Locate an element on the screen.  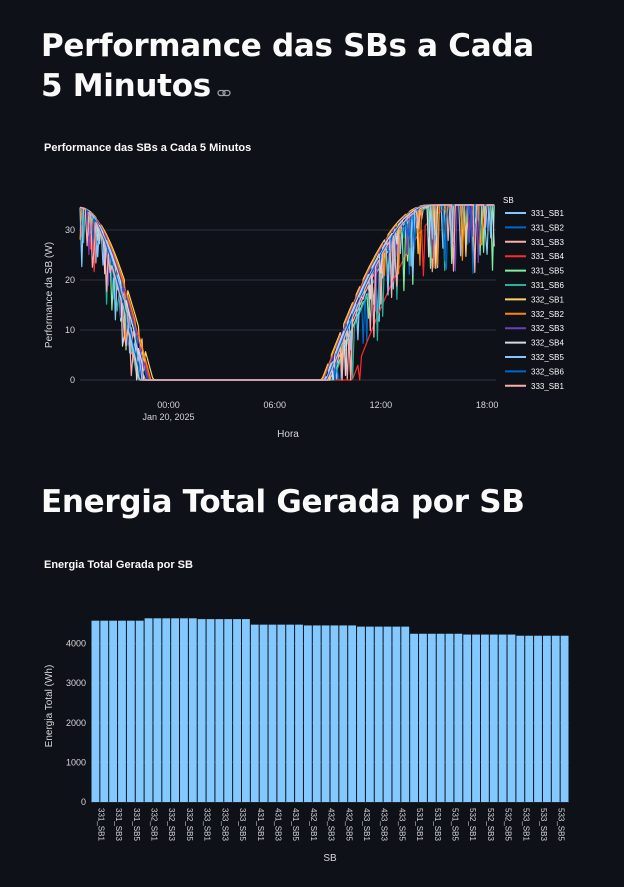
y-tick-label: 0 is located at coordinates (72, 380).